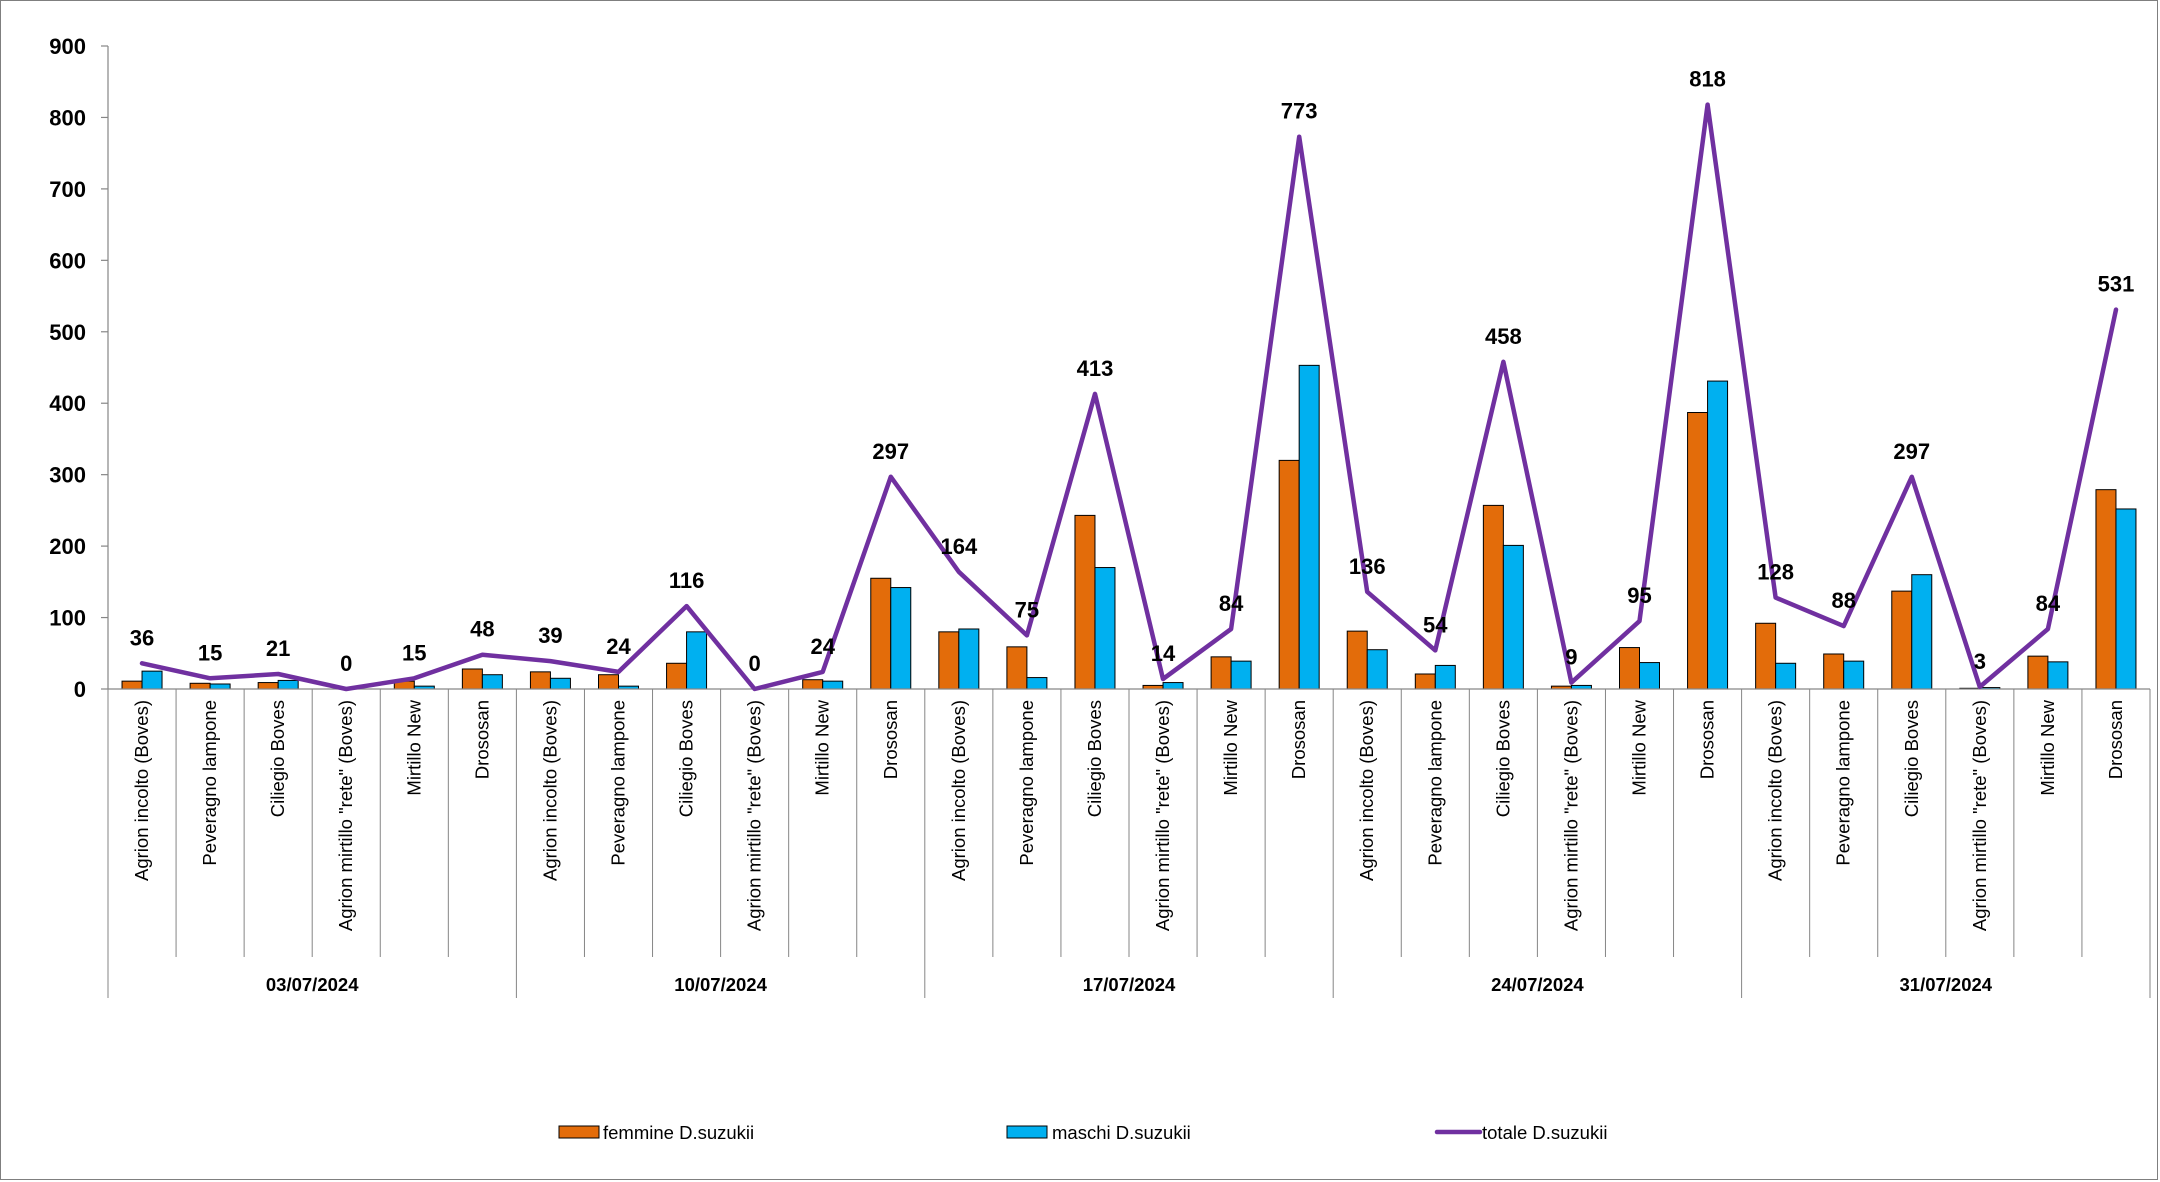 This screenshot has height=1182, width=2160. Describe the element at coordinates (550, 635) in the screenshot. I see `data-label: 39` at that location.